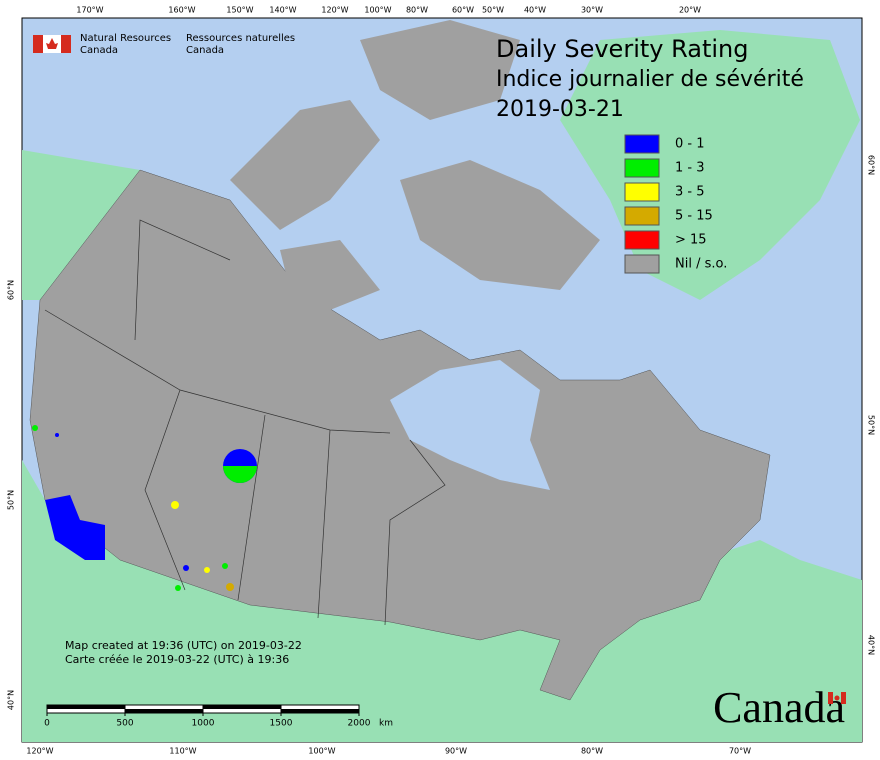 This screenshot has height=760, width=880. Describe the element at coordinates (691, 240) in the screenshot. I see `legend-label: > 15` at that location.